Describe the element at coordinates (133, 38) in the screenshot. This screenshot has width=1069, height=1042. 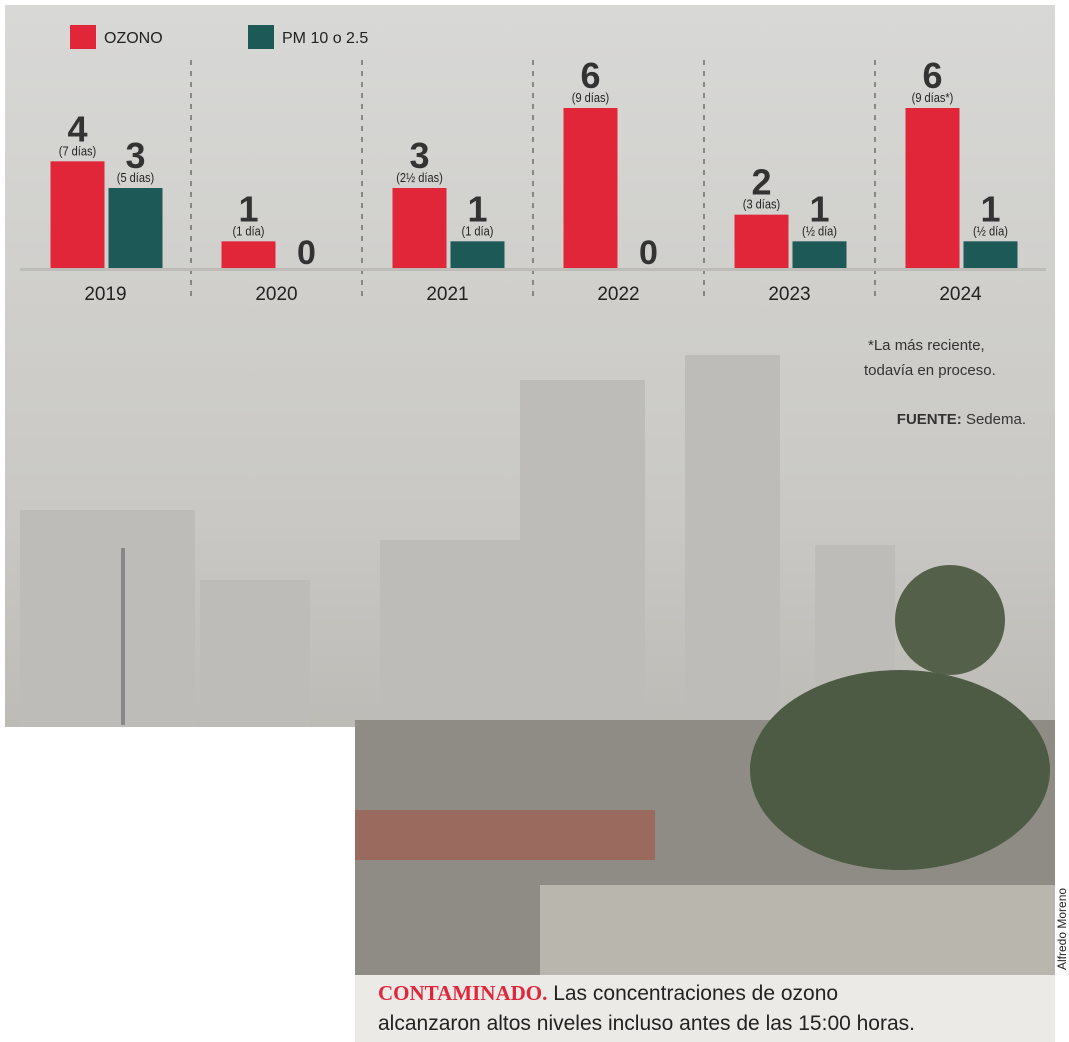
I see `legend-label: OZONO` at that location.